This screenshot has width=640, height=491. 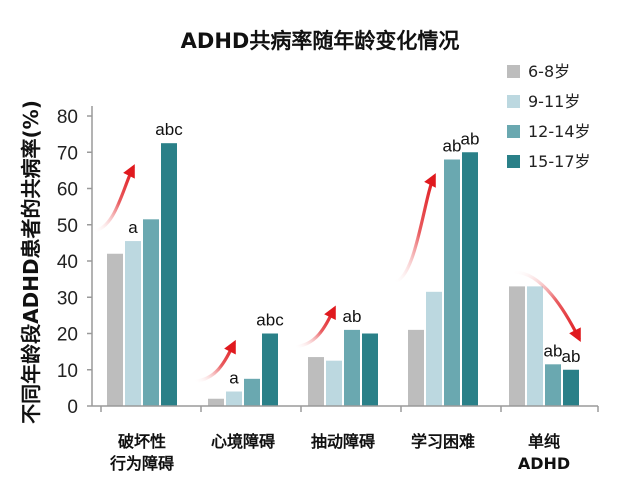 What do you see at coordinates (544, 441) in the screenshot?
I see `x-tick-label: 单纯` at bounding box center [544, 441].